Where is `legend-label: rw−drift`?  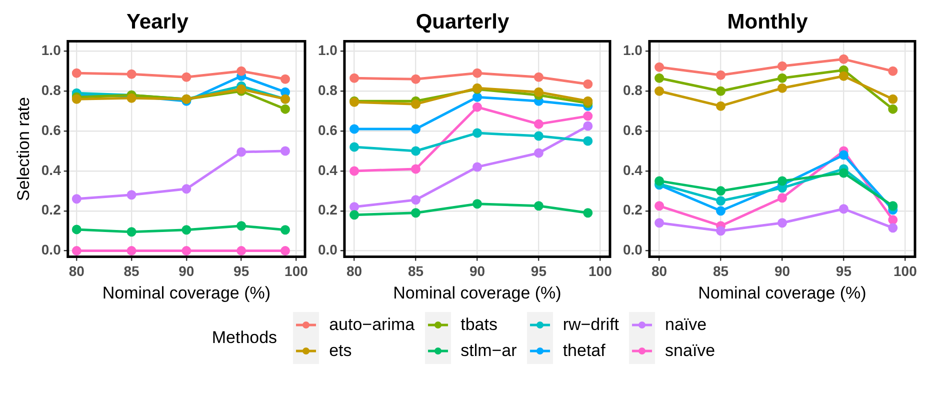
legend-label: rw−drift is located at coordinates (591, 325).